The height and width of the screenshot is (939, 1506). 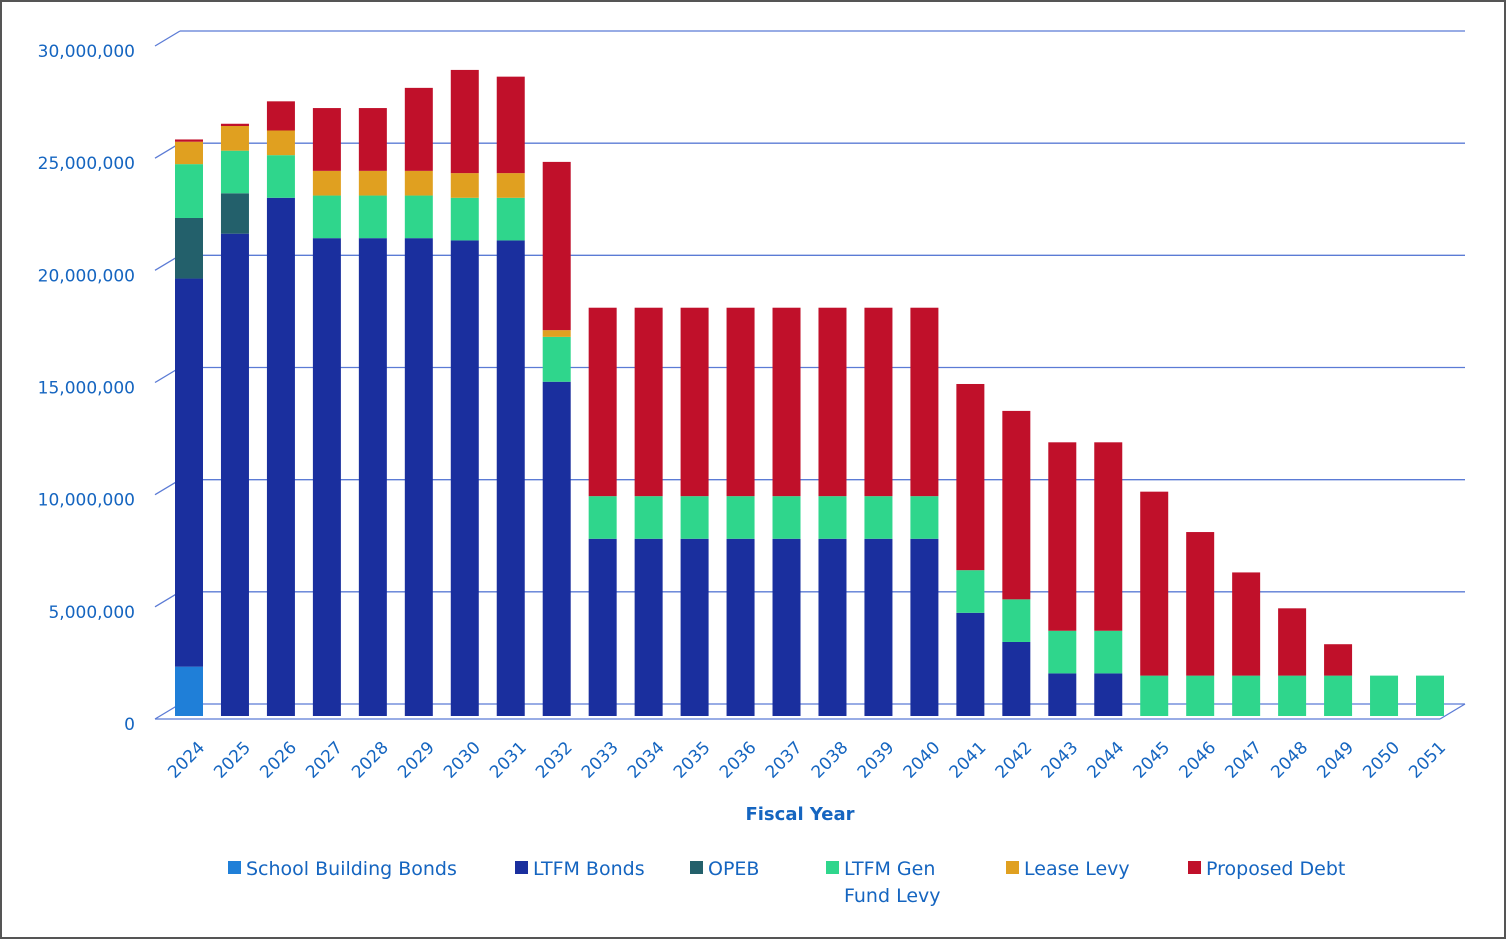 What do you see at coordinates (1106, 760) in the screenshot?
I see `x-tick-label: 2044` at bounding box center [1106, 760].